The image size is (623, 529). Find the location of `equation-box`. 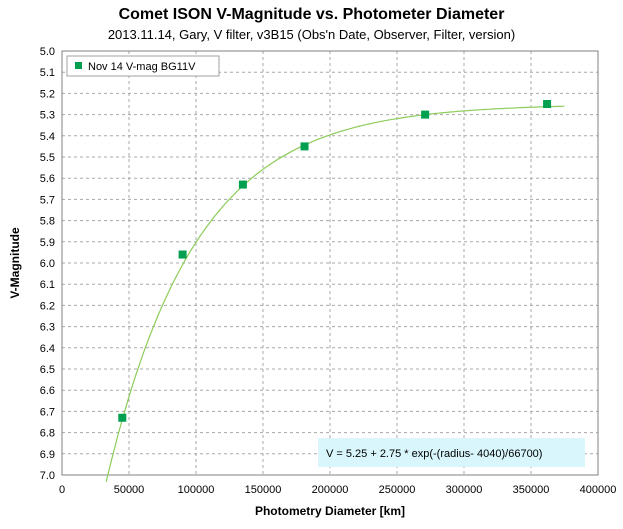

equation-box is located at coordinates (451, 452).